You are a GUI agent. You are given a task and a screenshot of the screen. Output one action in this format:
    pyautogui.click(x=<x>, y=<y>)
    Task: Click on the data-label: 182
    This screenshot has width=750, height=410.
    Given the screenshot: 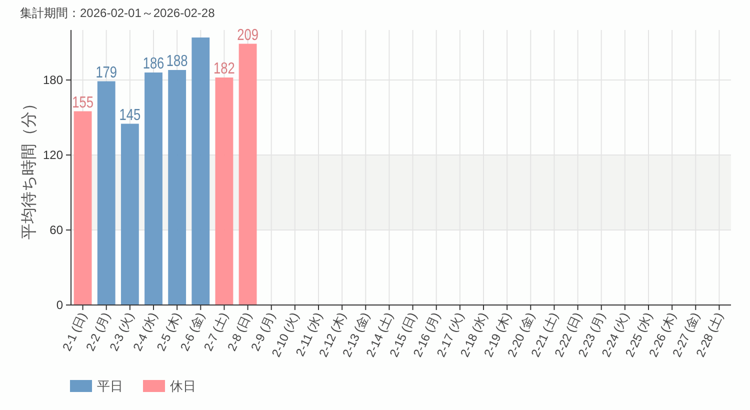 What is the action you would take?
    pyautogui.click(x=224, y=69)
    